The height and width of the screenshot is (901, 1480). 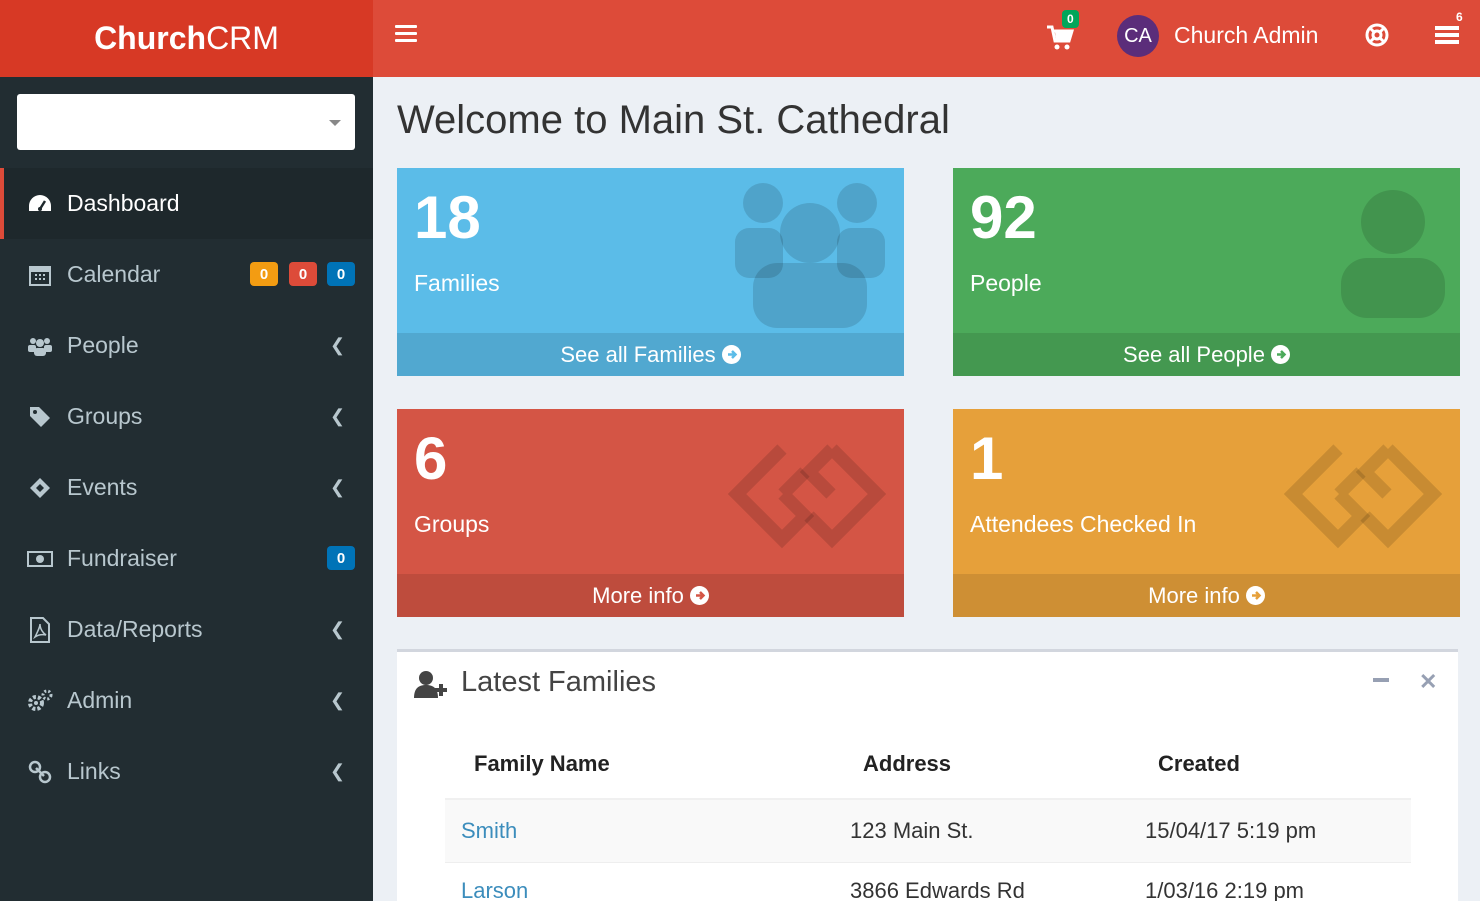 I want to click on attendees-more-info-label: More info, so click(x=1194, y=595).